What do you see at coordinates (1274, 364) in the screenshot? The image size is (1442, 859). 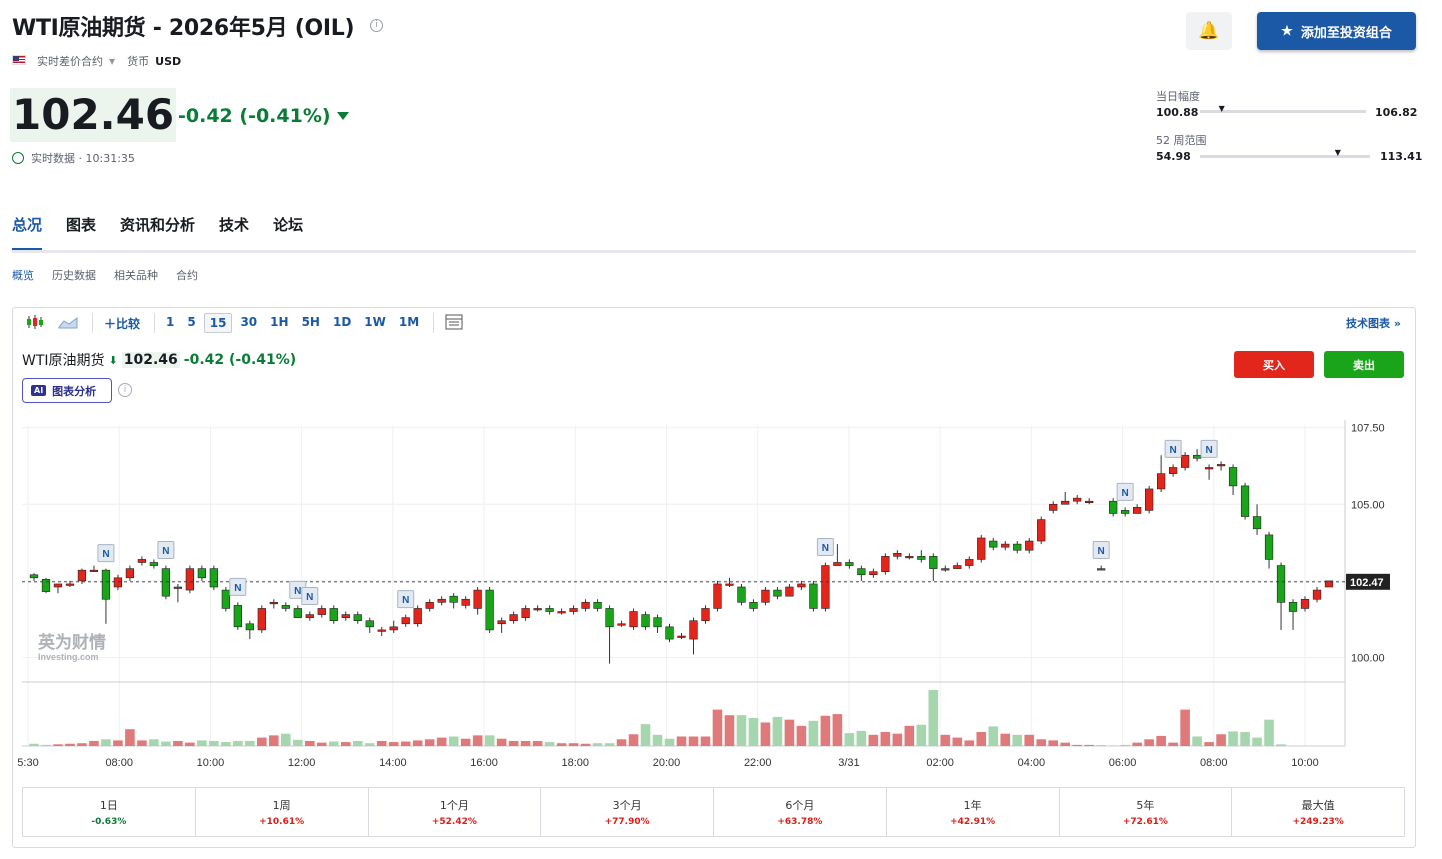 I see `buy-button: 买入` at bounding box center [1274, 364].